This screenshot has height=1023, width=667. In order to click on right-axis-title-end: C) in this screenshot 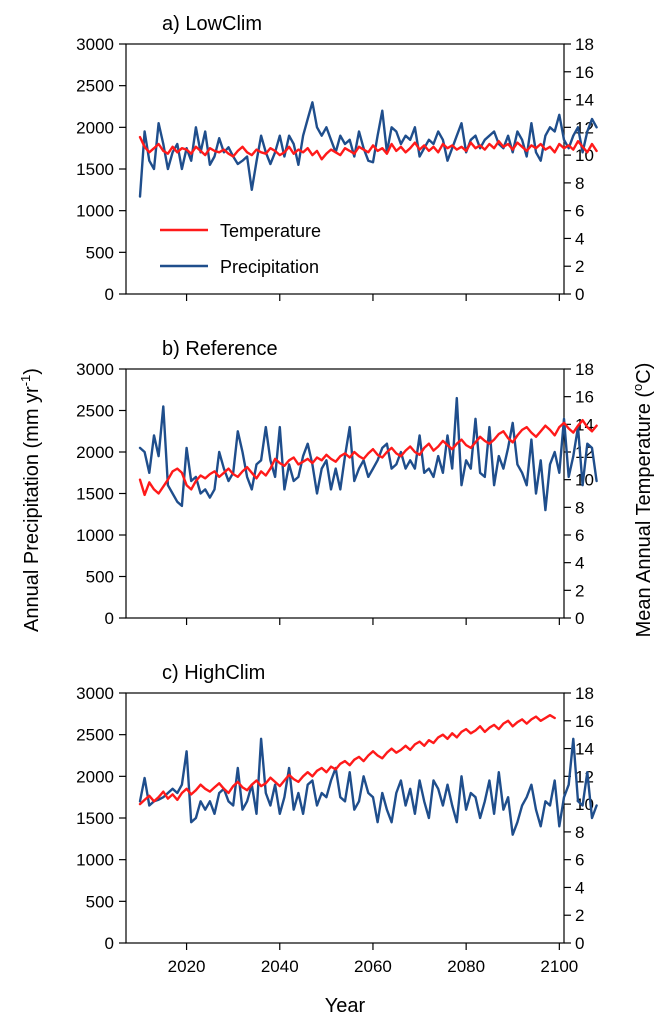, I will do `click(644, 373)`.